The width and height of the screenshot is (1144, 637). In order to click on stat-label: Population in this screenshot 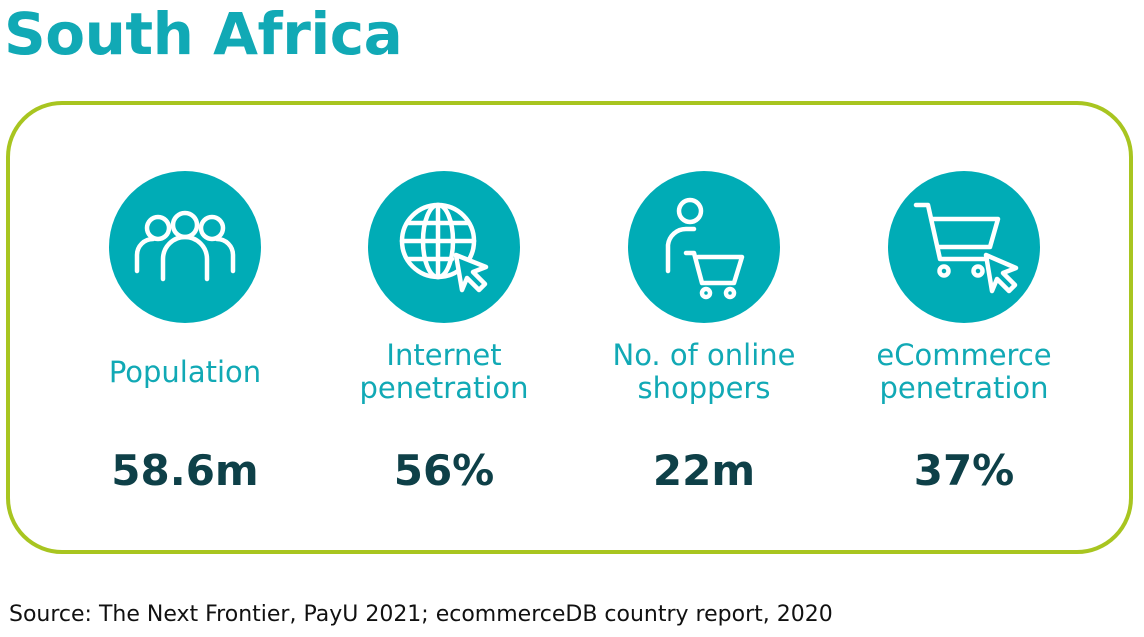, I will do `click(185, 372)`.